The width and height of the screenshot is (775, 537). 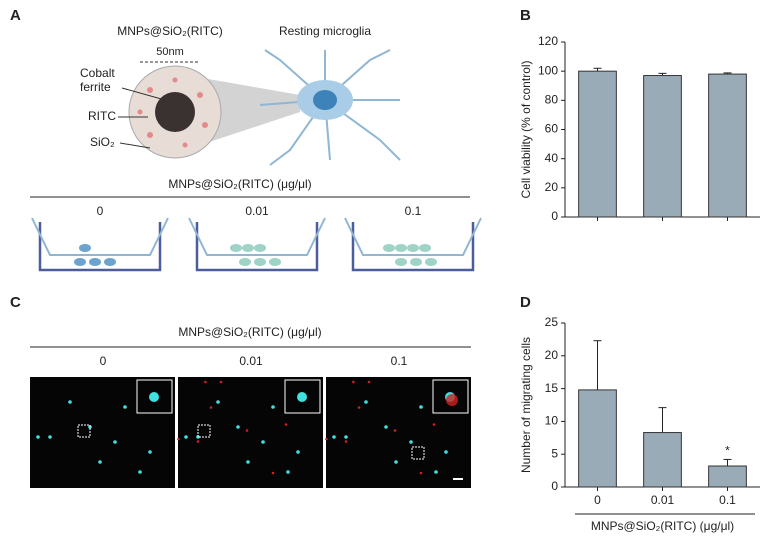 What do you see at coordinates (97, 73) in the screenshot?
I see `core-label: Cobalt` at bounding box center [97, 73].